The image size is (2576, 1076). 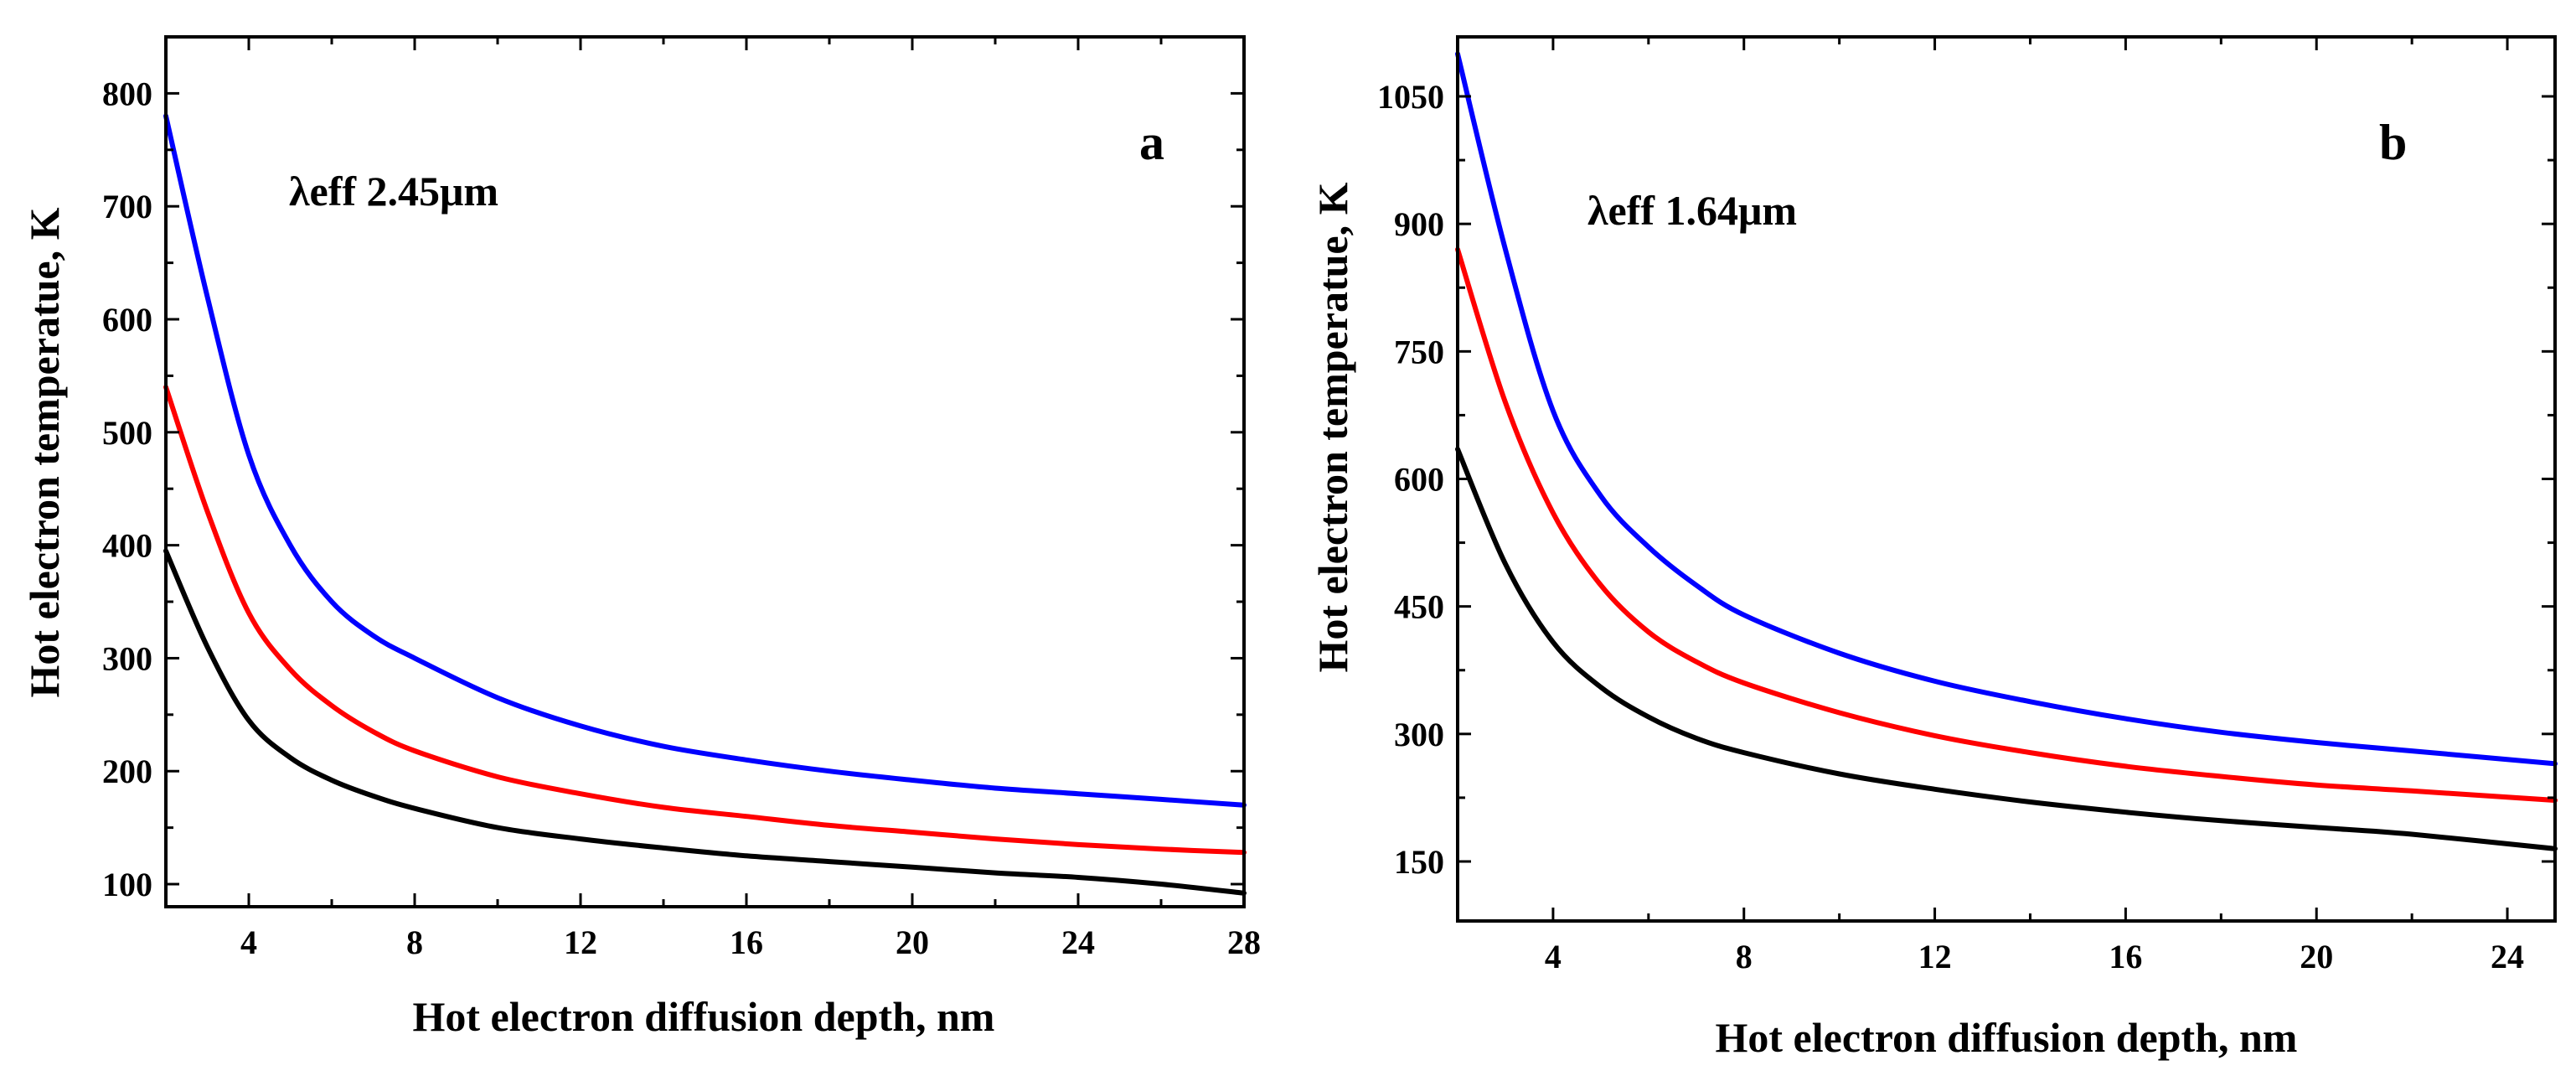 What do you see at coordinates (1419, 480) in the screenshot?
I see `panel-b-ytick-label-600: 600` at bounding box center [1419, 480].